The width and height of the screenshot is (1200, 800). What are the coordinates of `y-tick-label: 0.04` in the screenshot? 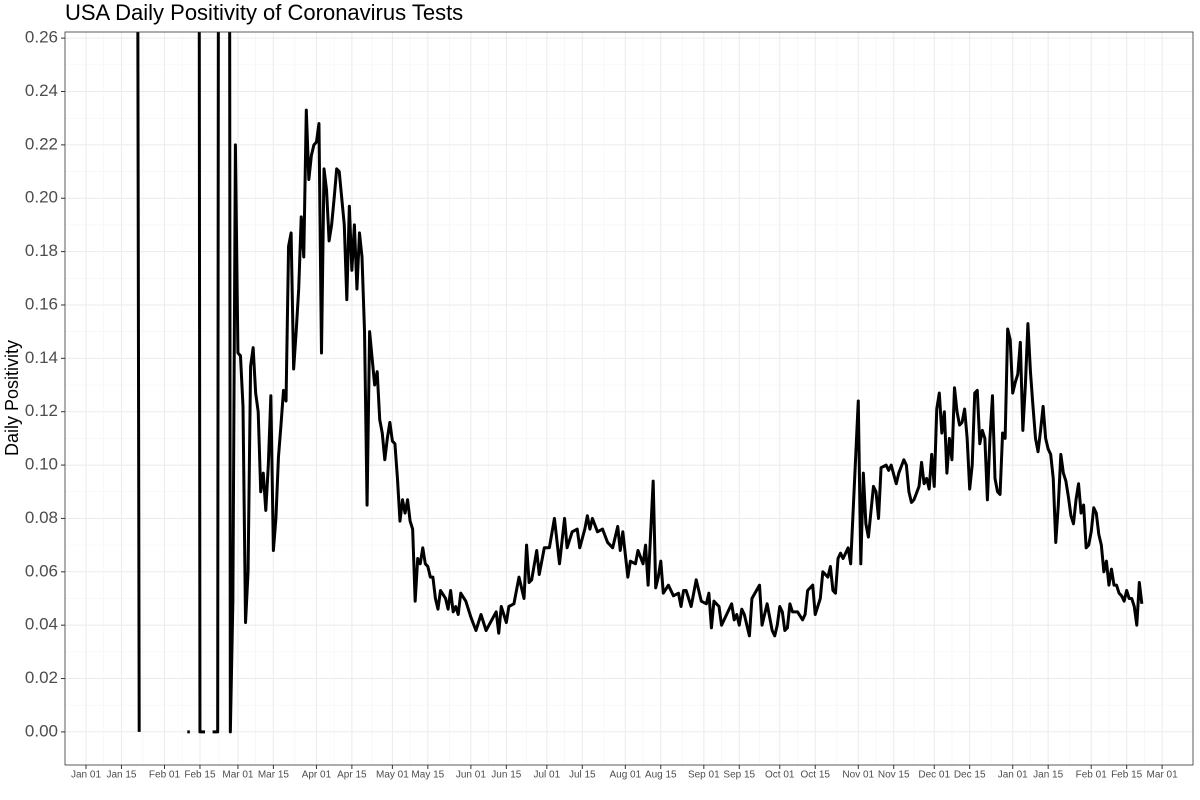 It's located at (41, 624).